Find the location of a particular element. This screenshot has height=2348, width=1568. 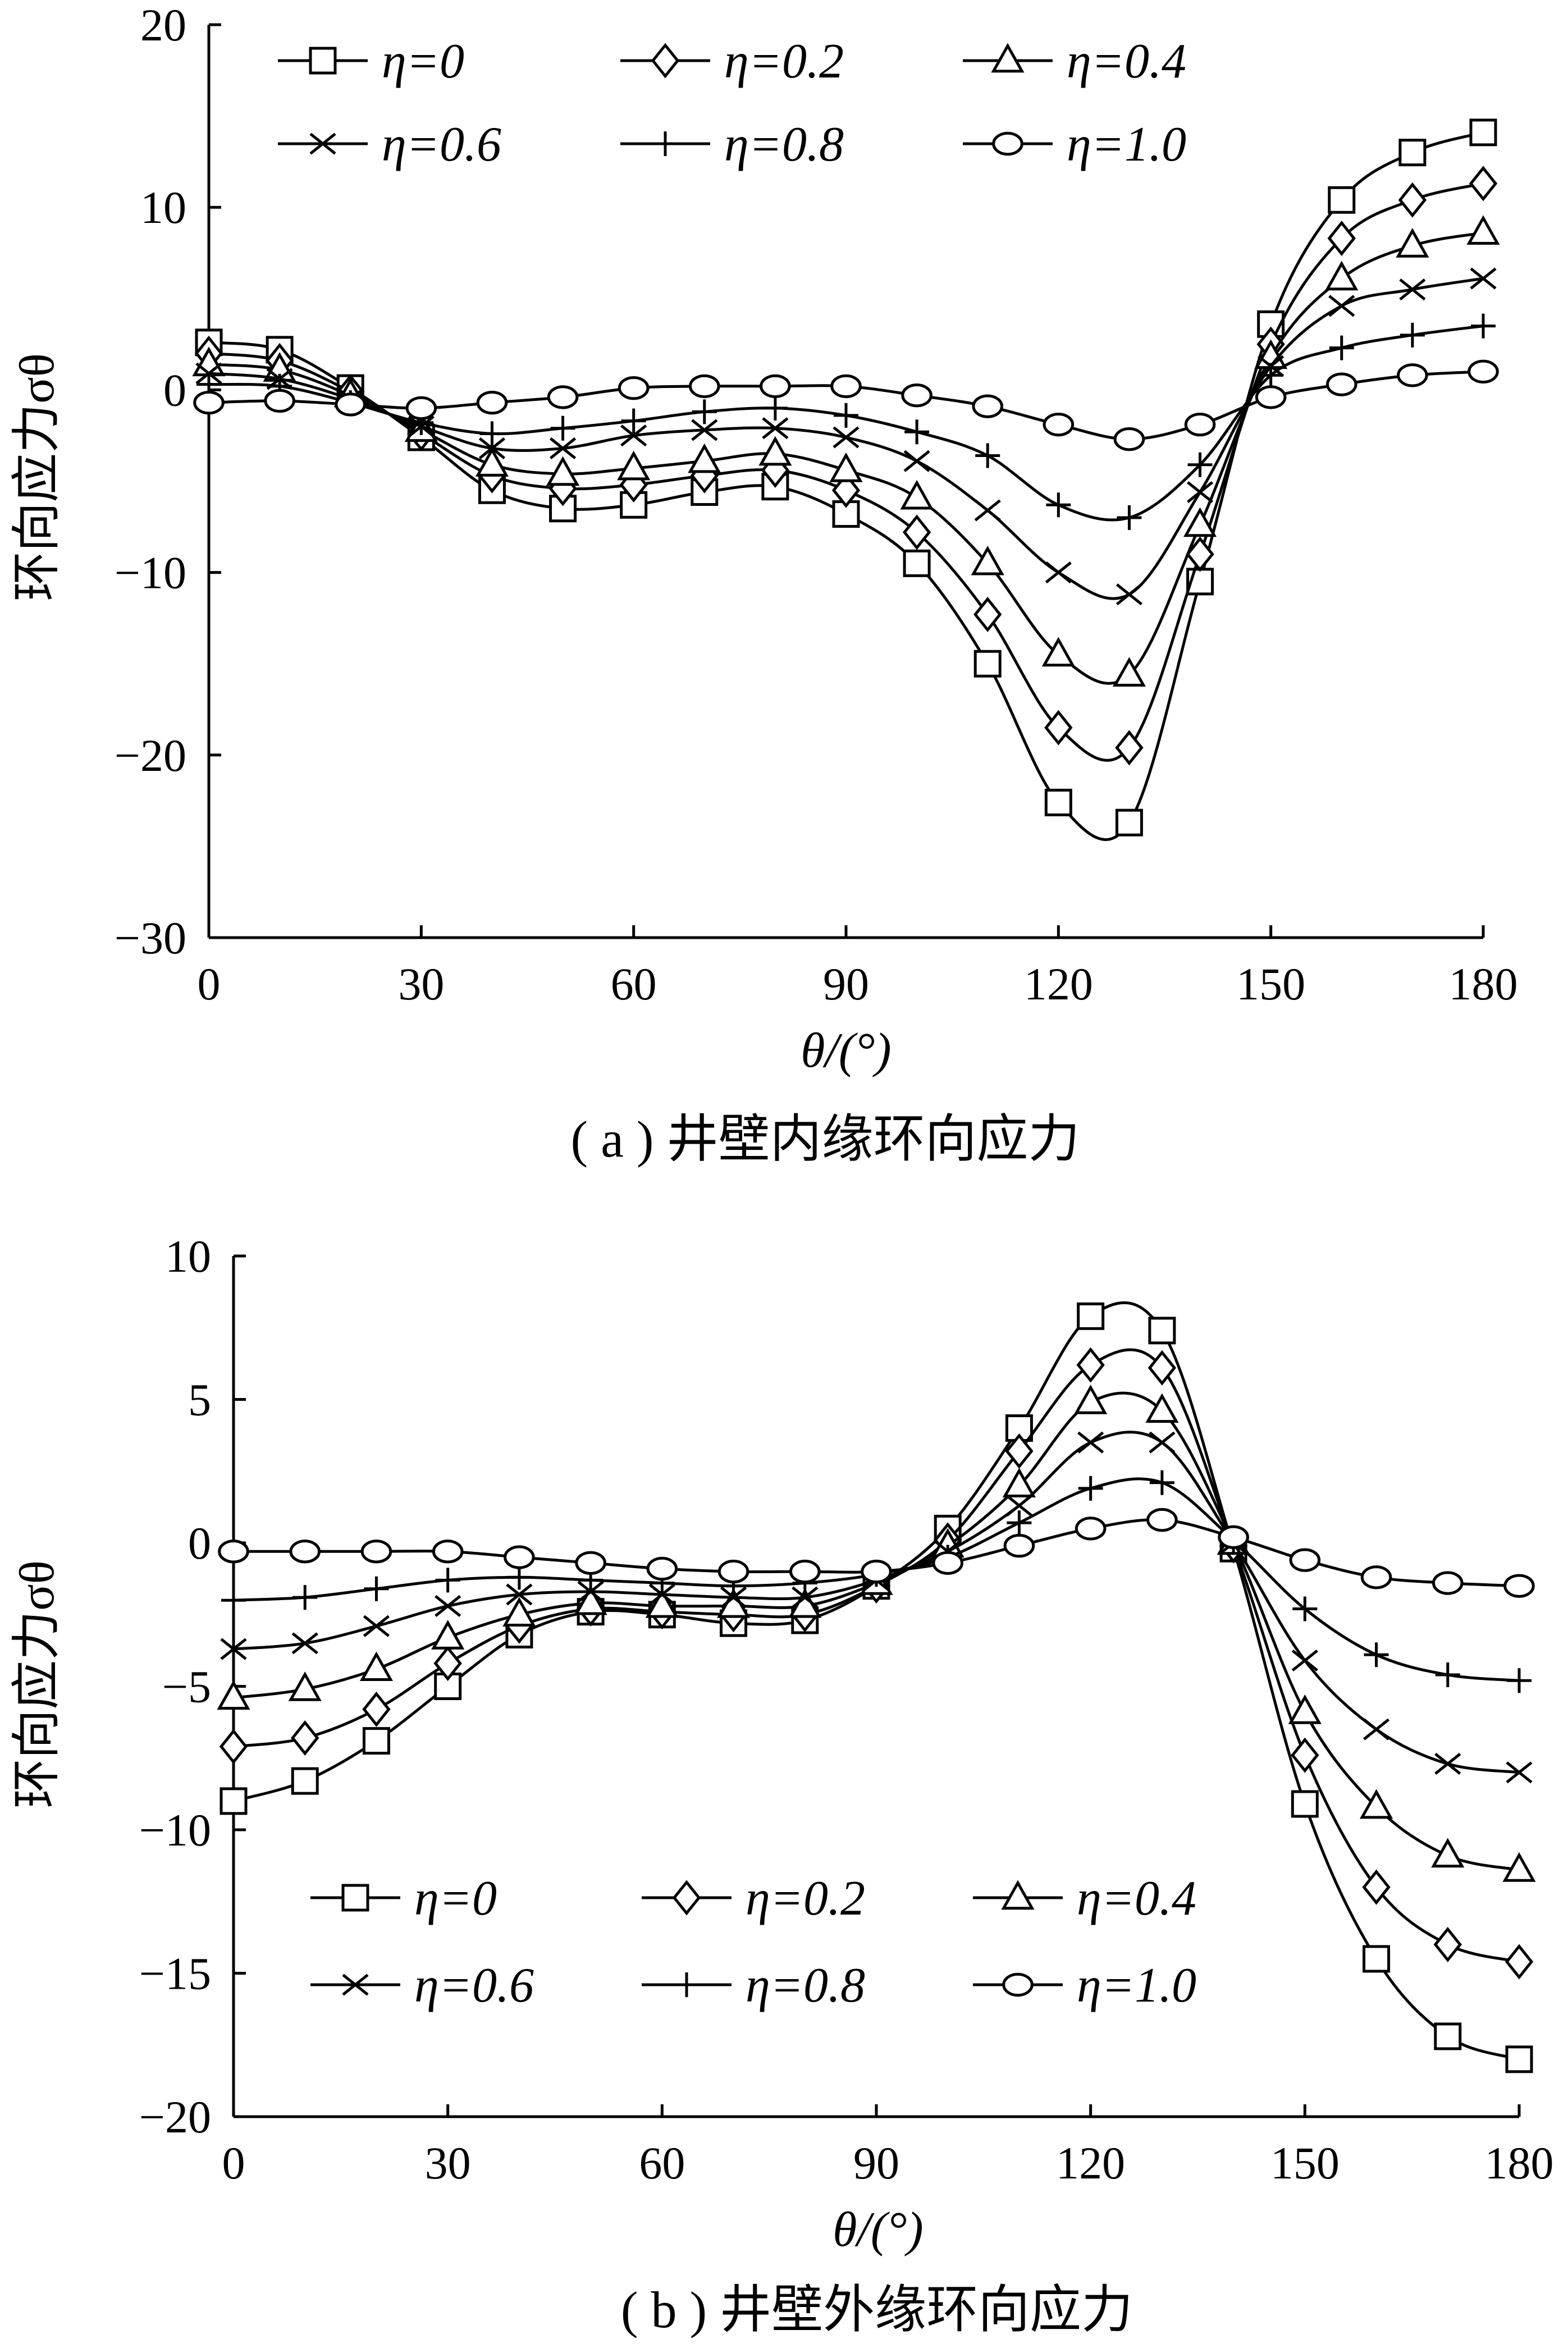

legend-label: η=1.0 is located at coordinates (1126, 144).